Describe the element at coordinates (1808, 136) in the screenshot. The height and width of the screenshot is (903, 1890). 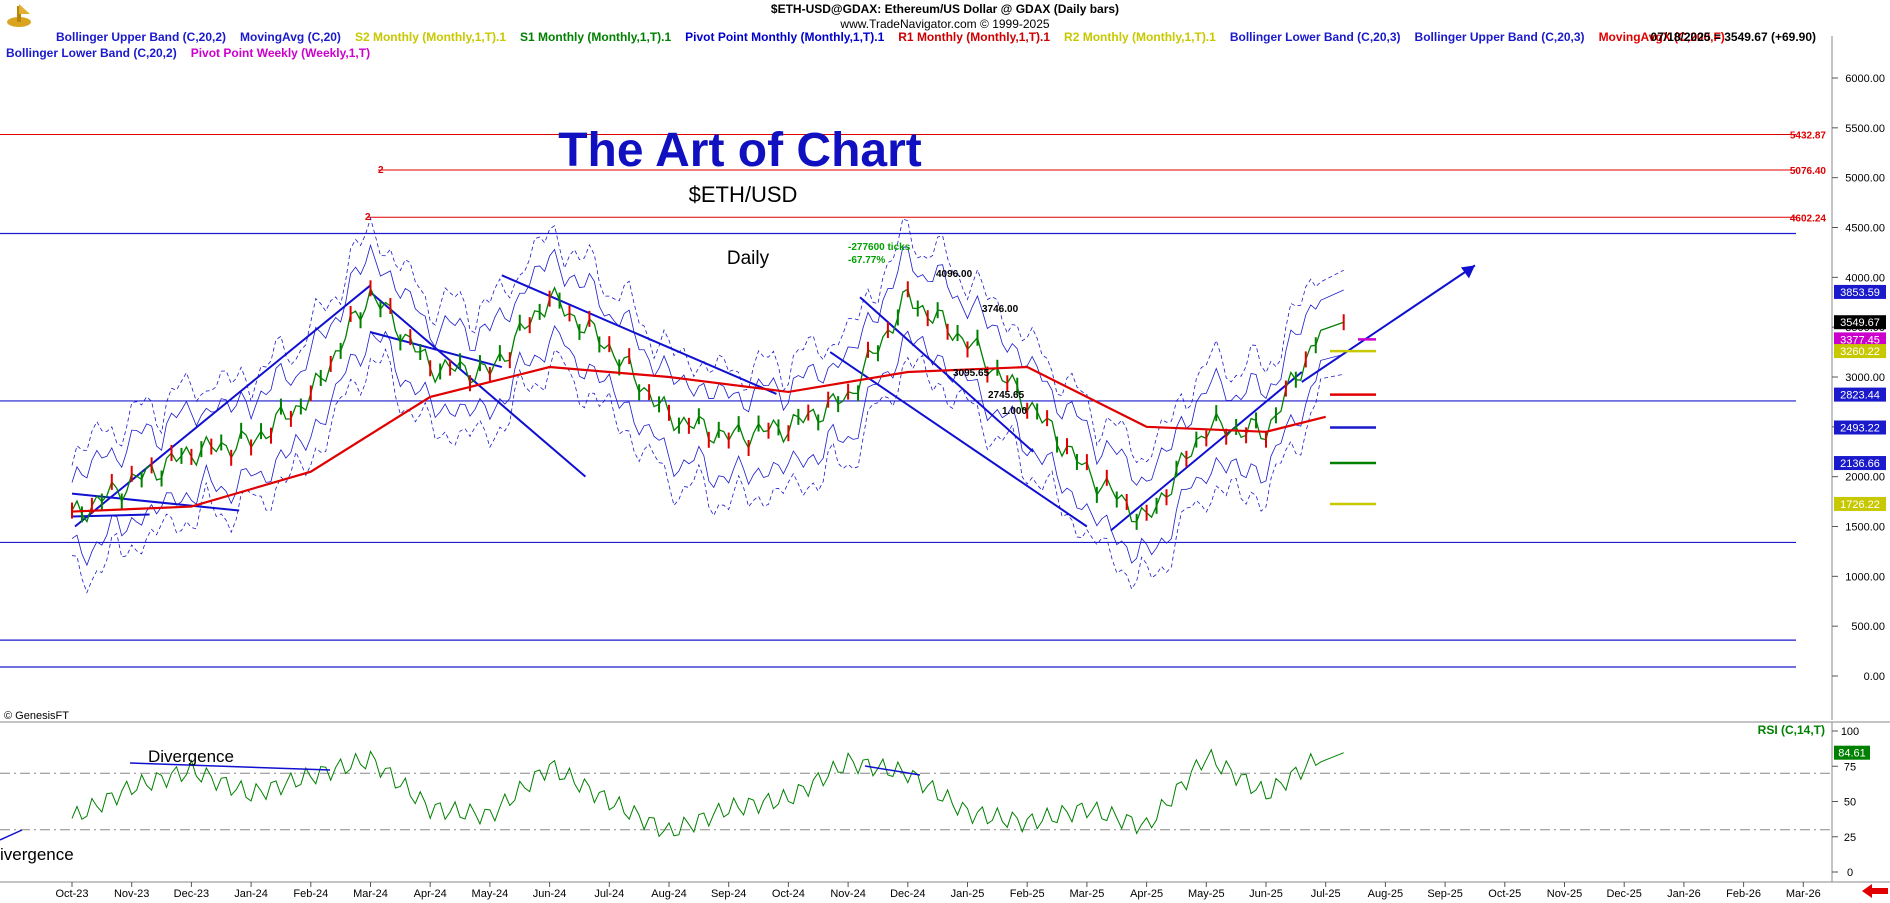
I see `price-level-label: 5432.87` at that location.